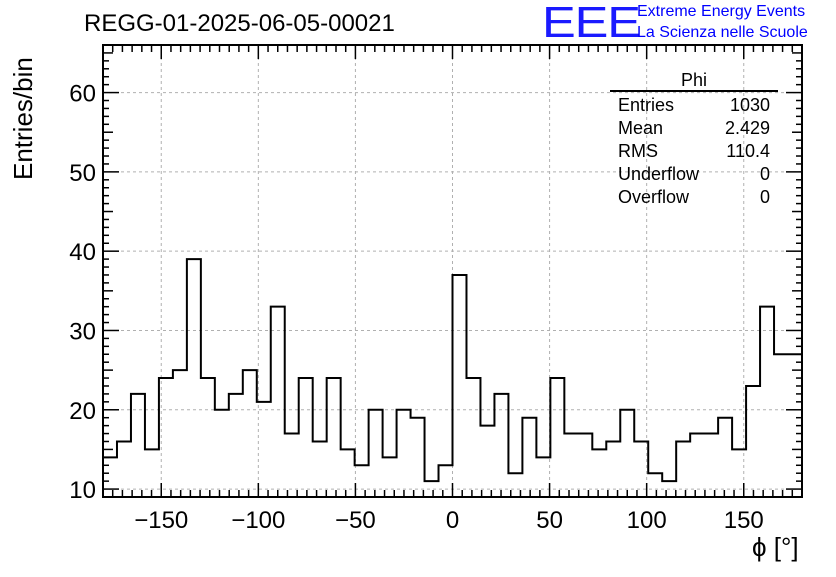  Describe the element at coordinates (722, 32) in the screenshot. I see `logo-subtitle-2: La Scienza nelle Scuole` at that location.